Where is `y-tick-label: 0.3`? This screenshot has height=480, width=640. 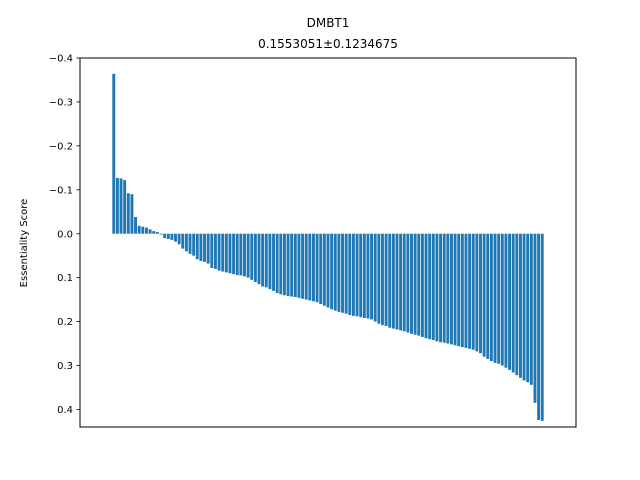 y-tick-label: 0.3 is located at coordinates (65, 366).